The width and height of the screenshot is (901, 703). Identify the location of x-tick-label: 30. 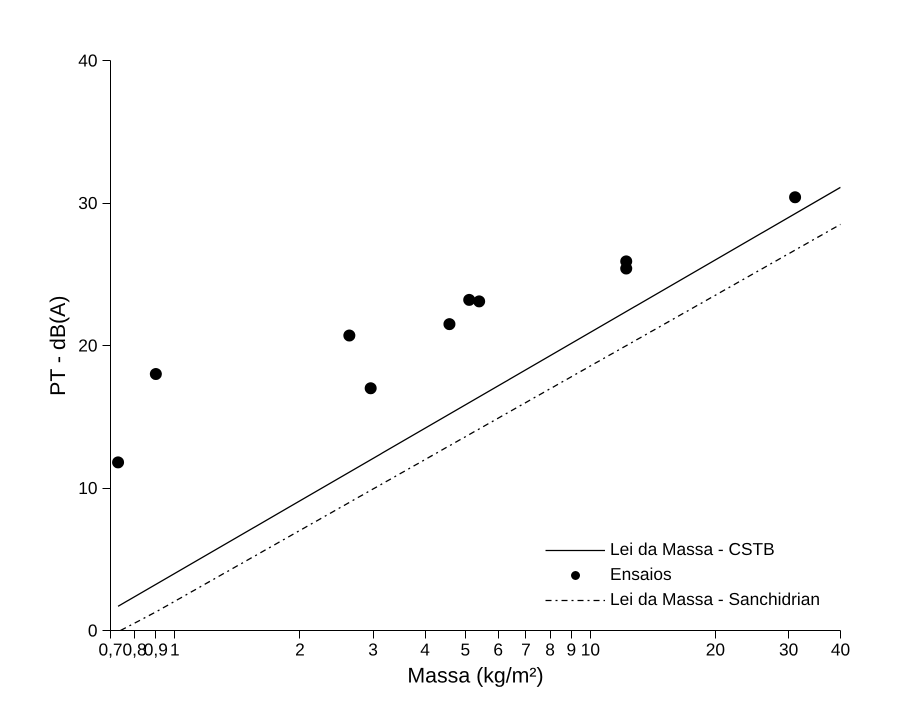
(788, 650).